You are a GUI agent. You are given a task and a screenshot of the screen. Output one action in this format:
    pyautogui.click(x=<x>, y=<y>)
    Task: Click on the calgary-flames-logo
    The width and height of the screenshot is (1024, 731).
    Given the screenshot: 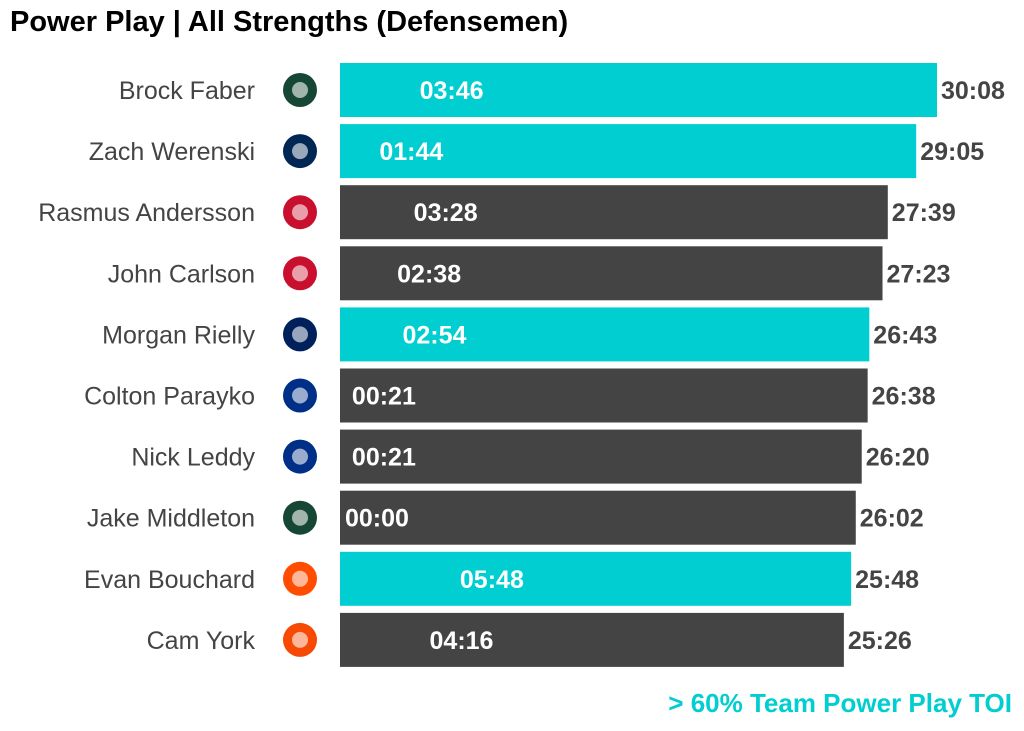 What is the action you would take?
    pyautogui.click(x=300, y=212)
    